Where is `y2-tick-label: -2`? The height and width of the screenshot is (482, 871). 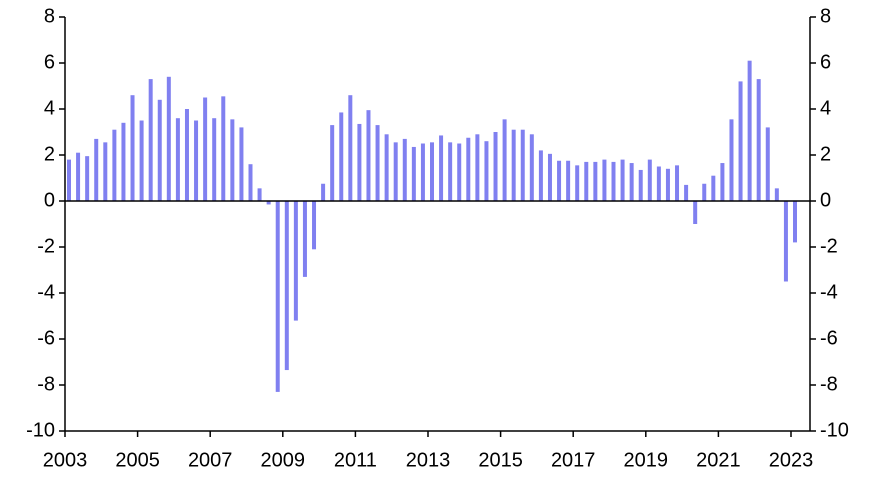 y2-tick-label: -2 is located at coordinates (829, 246).